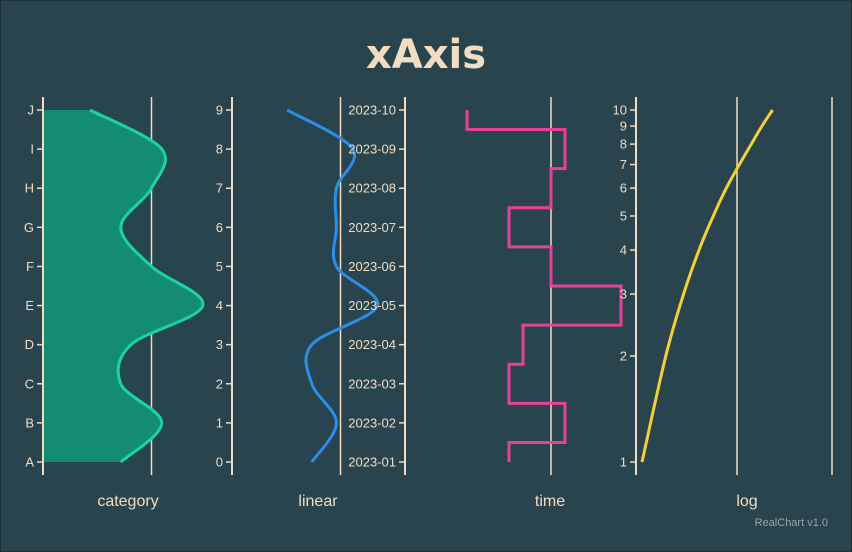  I want to click on log-axis-title: log, so click(746, 501).